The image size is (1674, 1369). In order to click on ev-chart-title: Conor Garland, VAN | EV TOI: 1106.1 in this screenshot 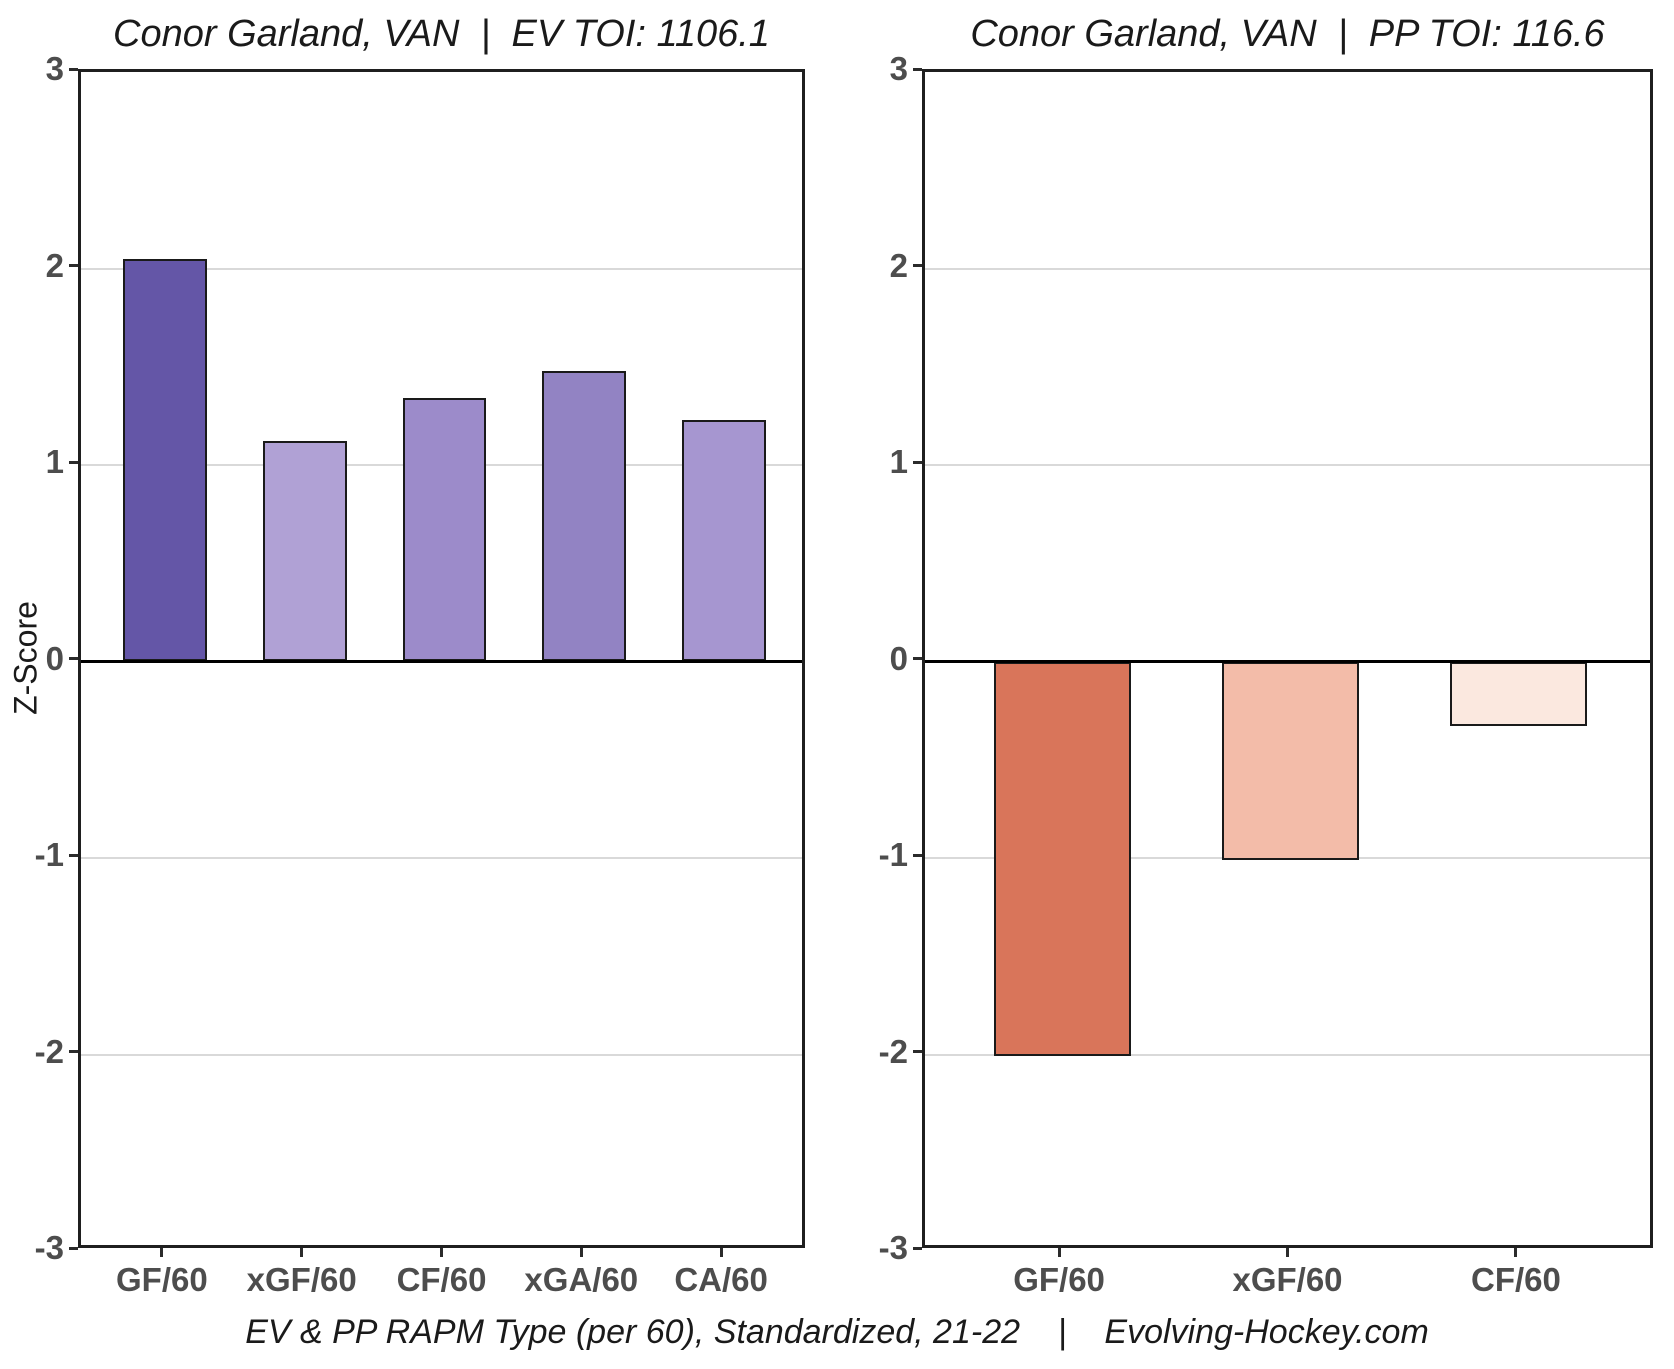, I will do `click(441, 34)`.